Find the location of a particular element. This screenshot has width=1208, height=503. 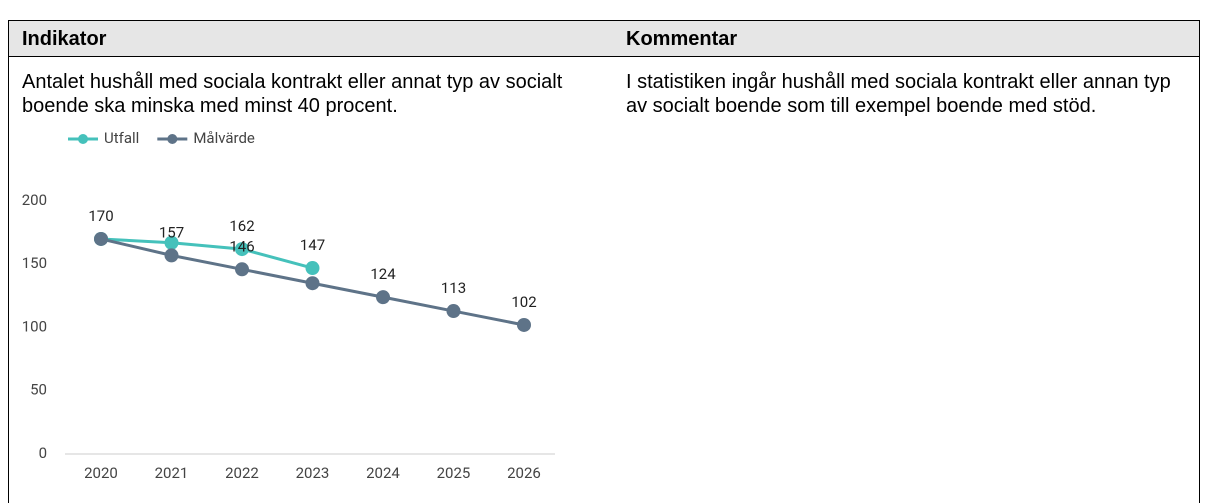

data-label: 157 is located at coordinates (171, 232).